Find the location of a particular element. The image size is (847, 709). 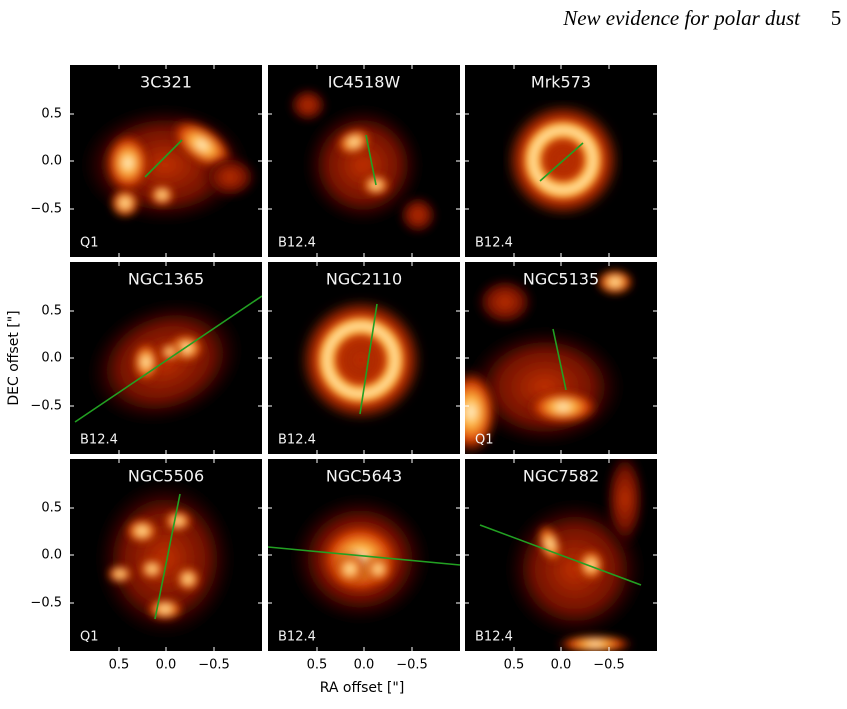

panel-name: 3C321 is located at coordinates (166, 82).